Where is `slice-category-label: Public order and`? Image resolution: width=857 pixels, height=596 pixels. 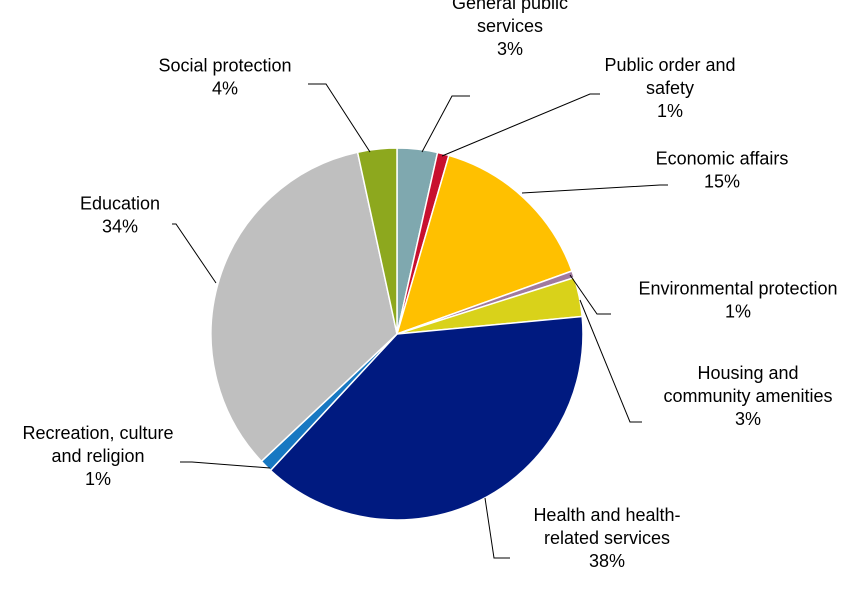
slice-category-label: Public order and is located at coordinates (669, 65).